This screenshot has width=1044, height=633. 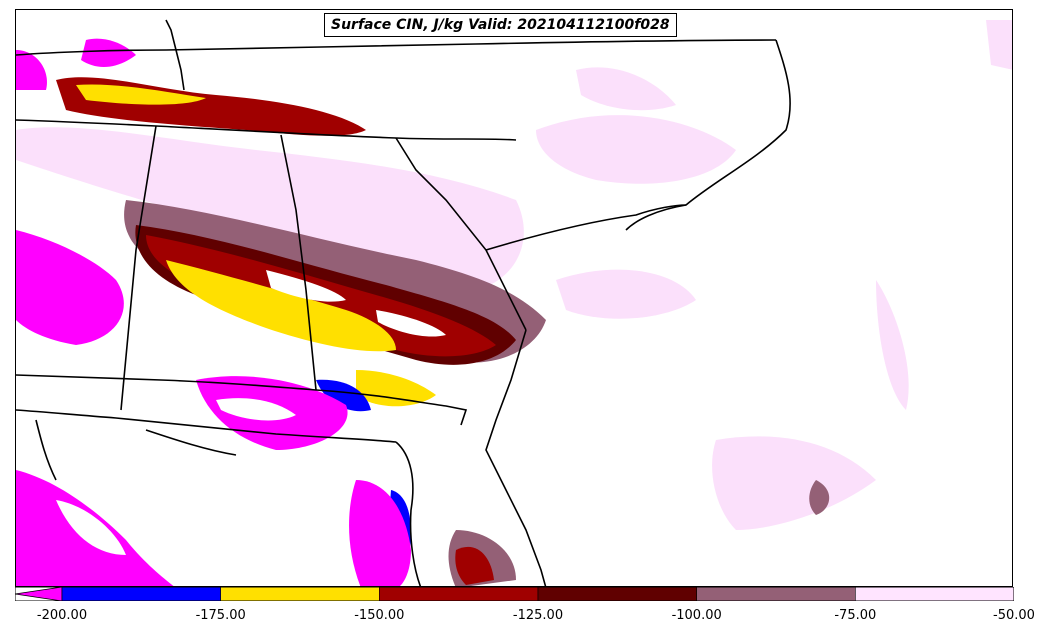 I want to click on colorbar, so click(x=514, y=594).